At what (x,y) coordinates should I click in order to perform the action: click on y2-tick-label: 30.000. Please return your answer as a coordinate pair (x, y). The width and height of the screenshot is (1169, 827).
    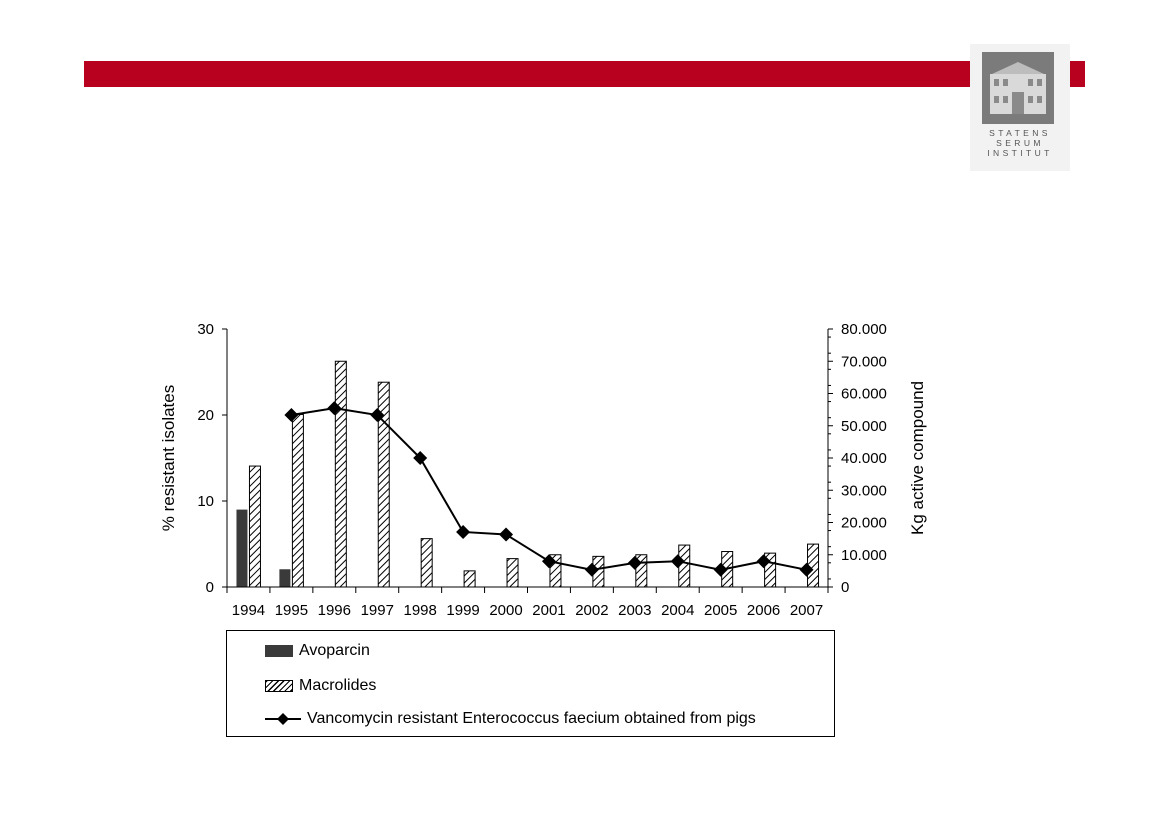
    Looking at the image, I should click on (864, 490).